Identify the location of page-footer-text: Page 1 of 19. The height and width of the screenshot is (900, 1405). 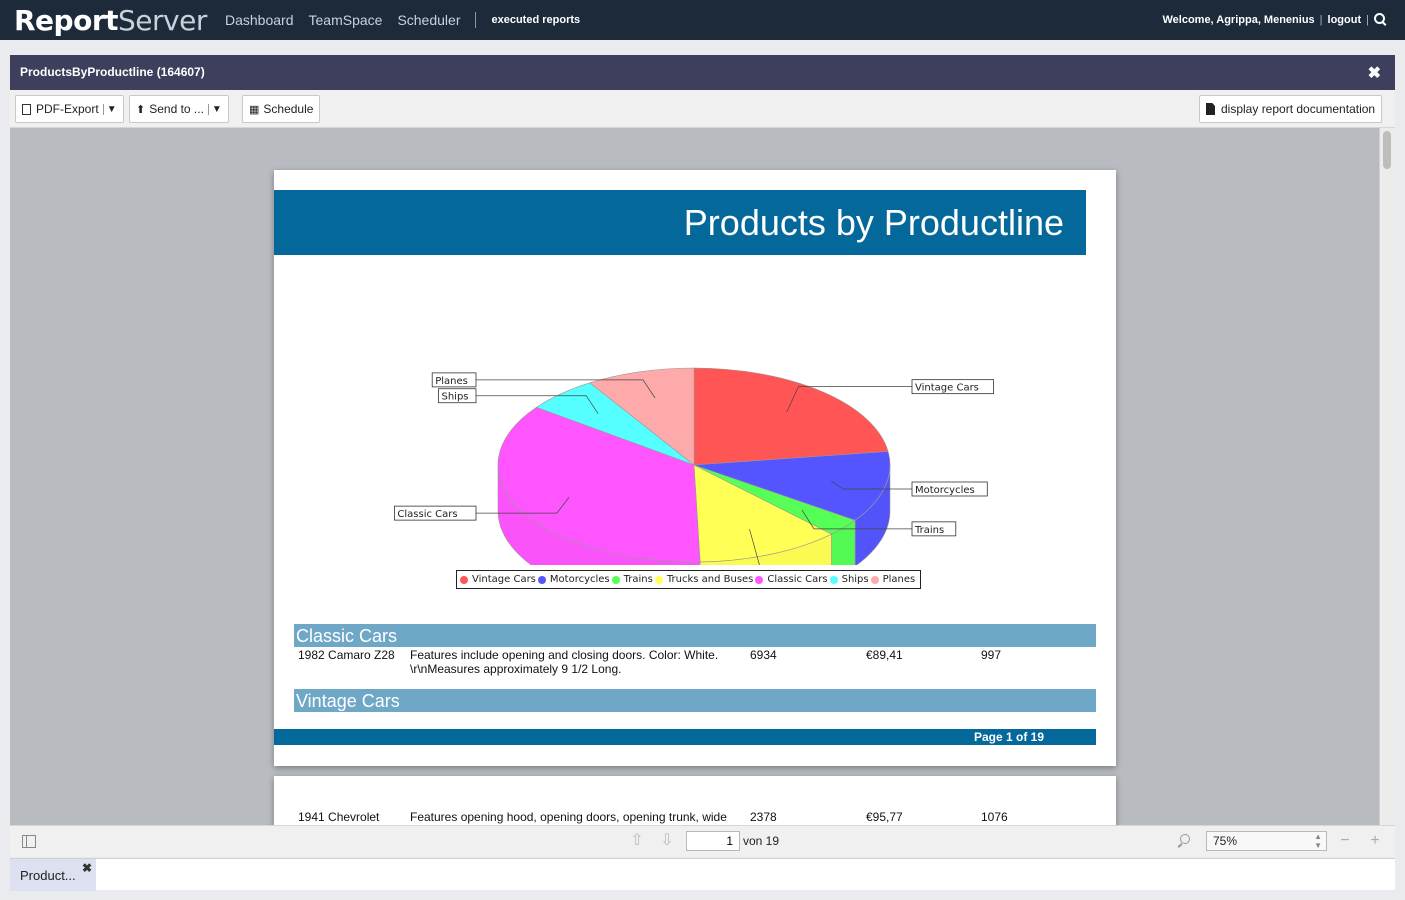
(1008, 737).